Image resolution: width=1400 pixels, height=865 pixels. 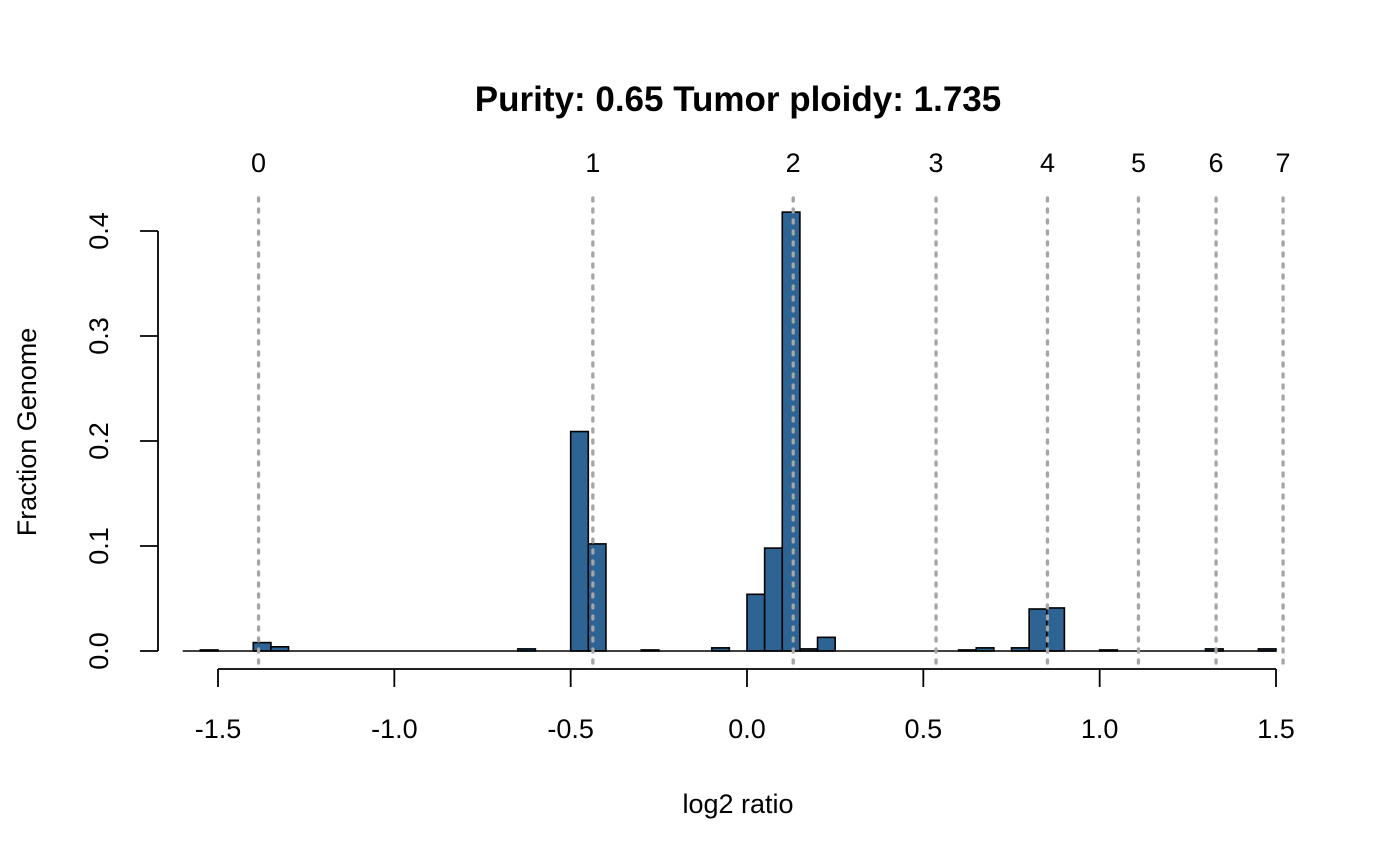 What do you see at coordinates (1047, 163) in the screenshot?
I see `copy-number-label-4: 4` at bounding box center [1047, 163].